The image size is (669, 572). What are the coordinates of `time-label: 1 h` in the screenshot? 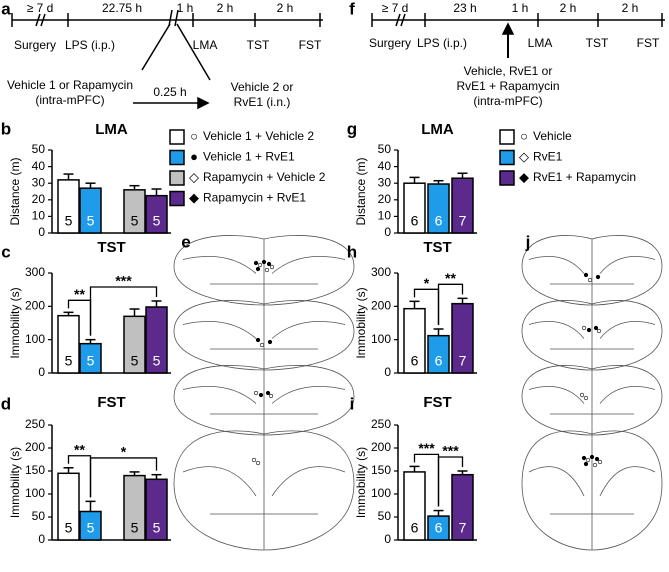 It's located at (520, 8).